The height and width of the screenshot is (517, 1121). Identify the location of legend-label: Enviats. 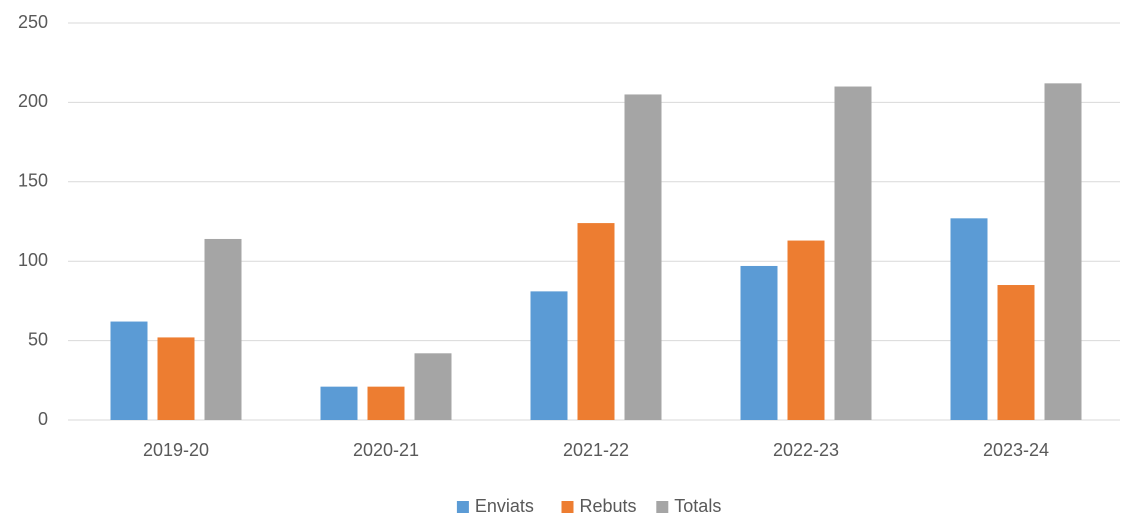
(504, 506).